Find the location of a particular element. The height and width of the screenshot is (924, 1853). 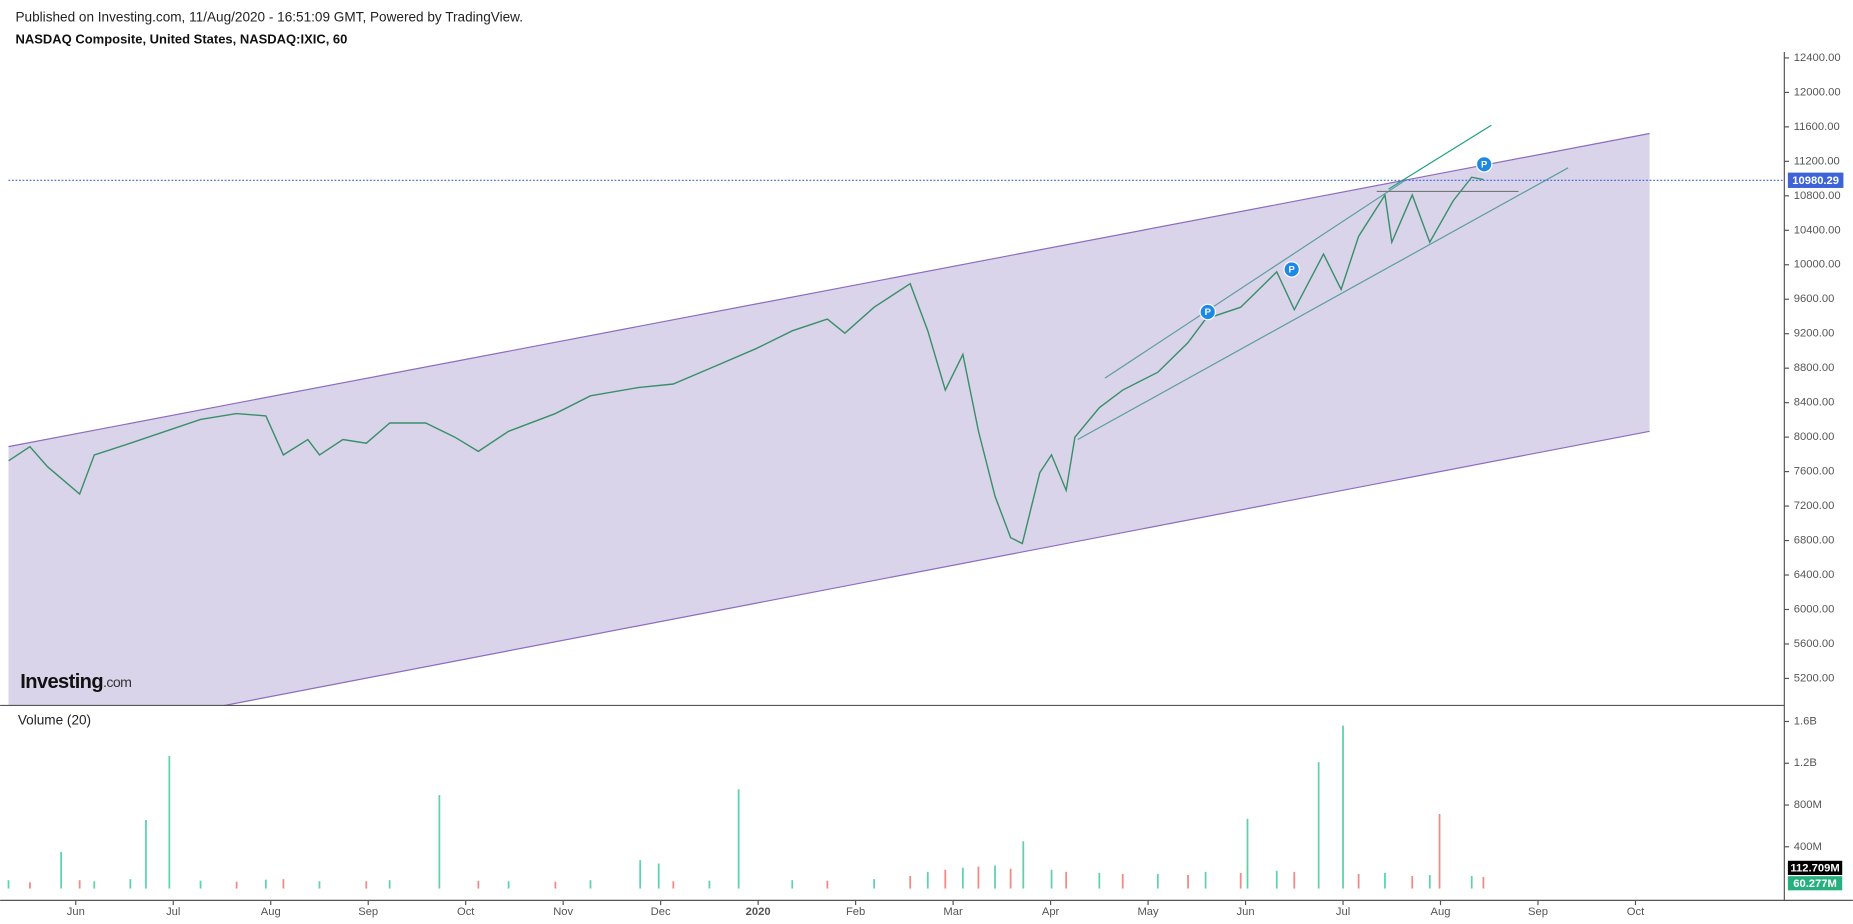

y-tick-label: 10800.00 is located at coordinates (1817, 196).